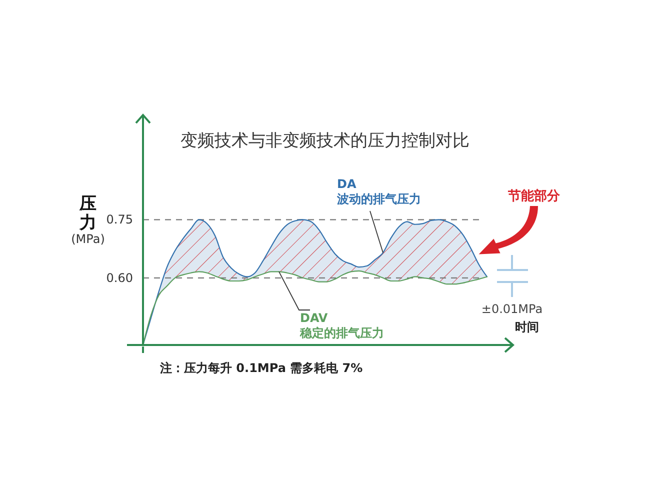 This screenshot has height=500, width=657. I want to click on y-tick-label: 0.75, so click(119, 219).